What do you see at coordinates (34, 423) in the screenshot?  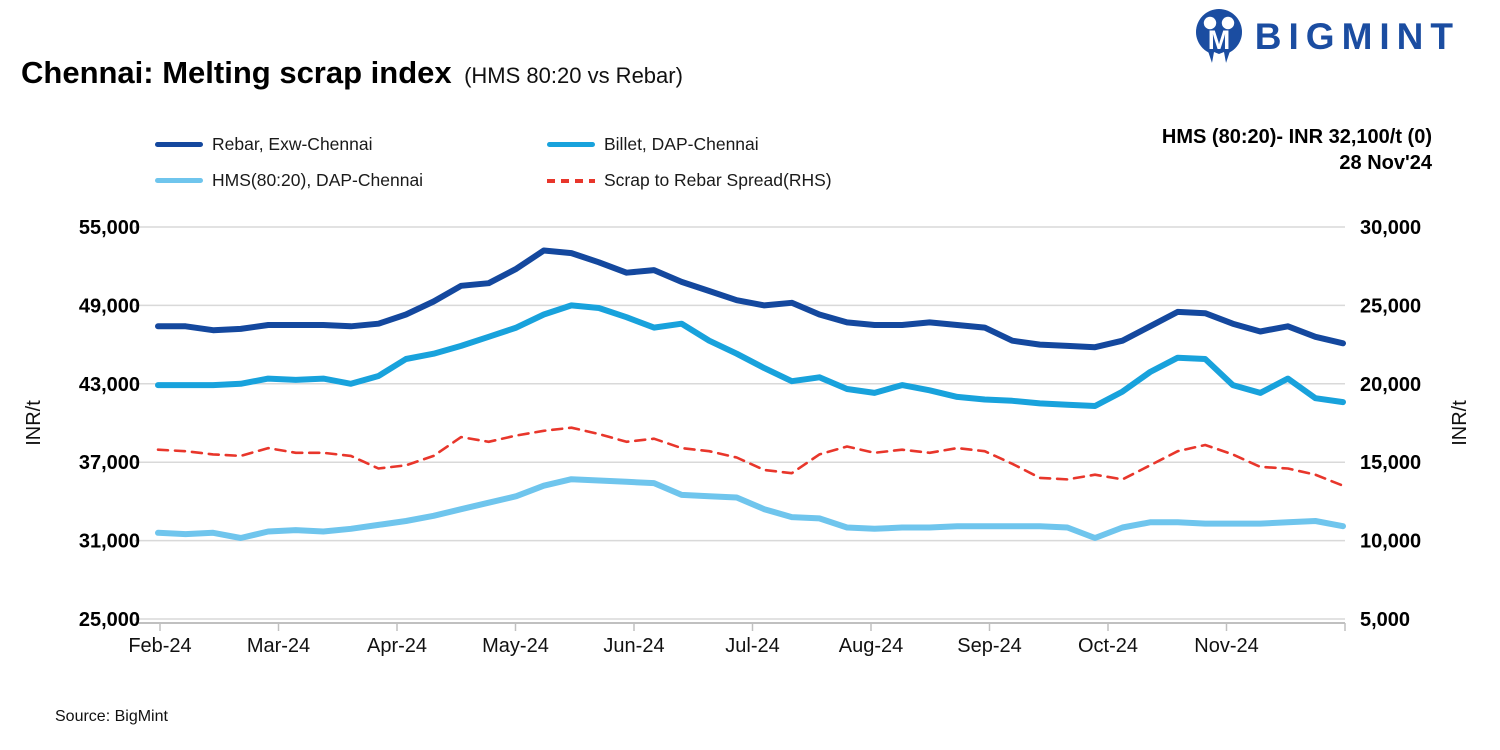 I see `y-axis-title-left: INR/t` at bounding box center [34, 423].